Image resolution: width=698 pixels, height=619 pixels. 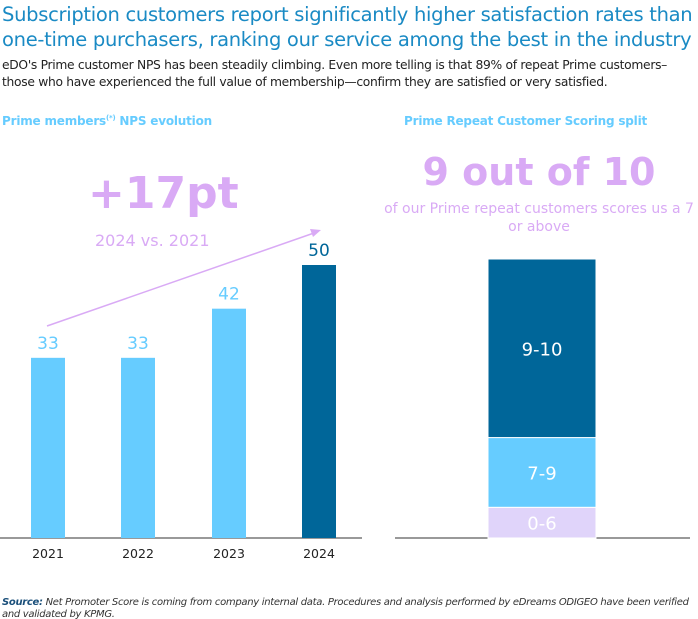 I want to click on segment-label: 0-6, so click(x=541, y=524).